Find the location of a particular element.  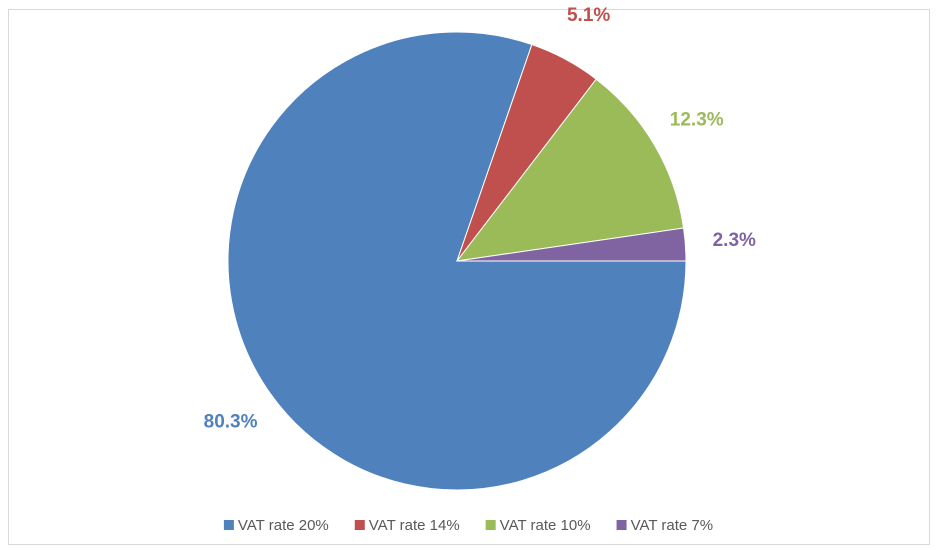

data-label: 5.1% is located at coordinates (588, 15).